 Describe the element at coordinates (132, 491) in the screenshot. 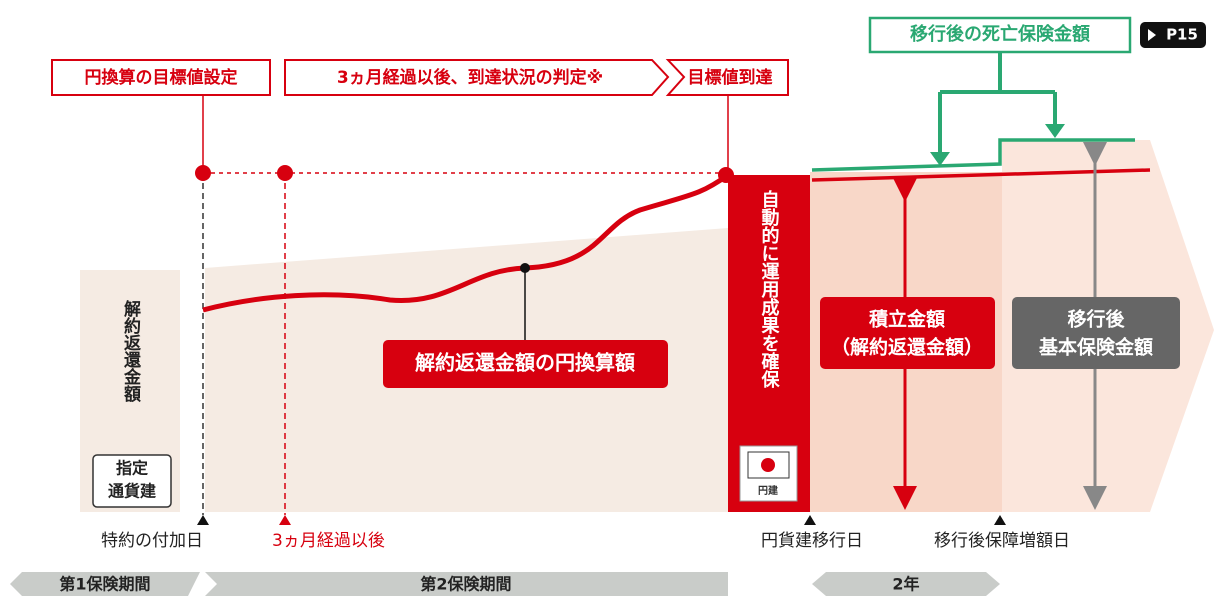

I see `currency: 通貨建` at that location.